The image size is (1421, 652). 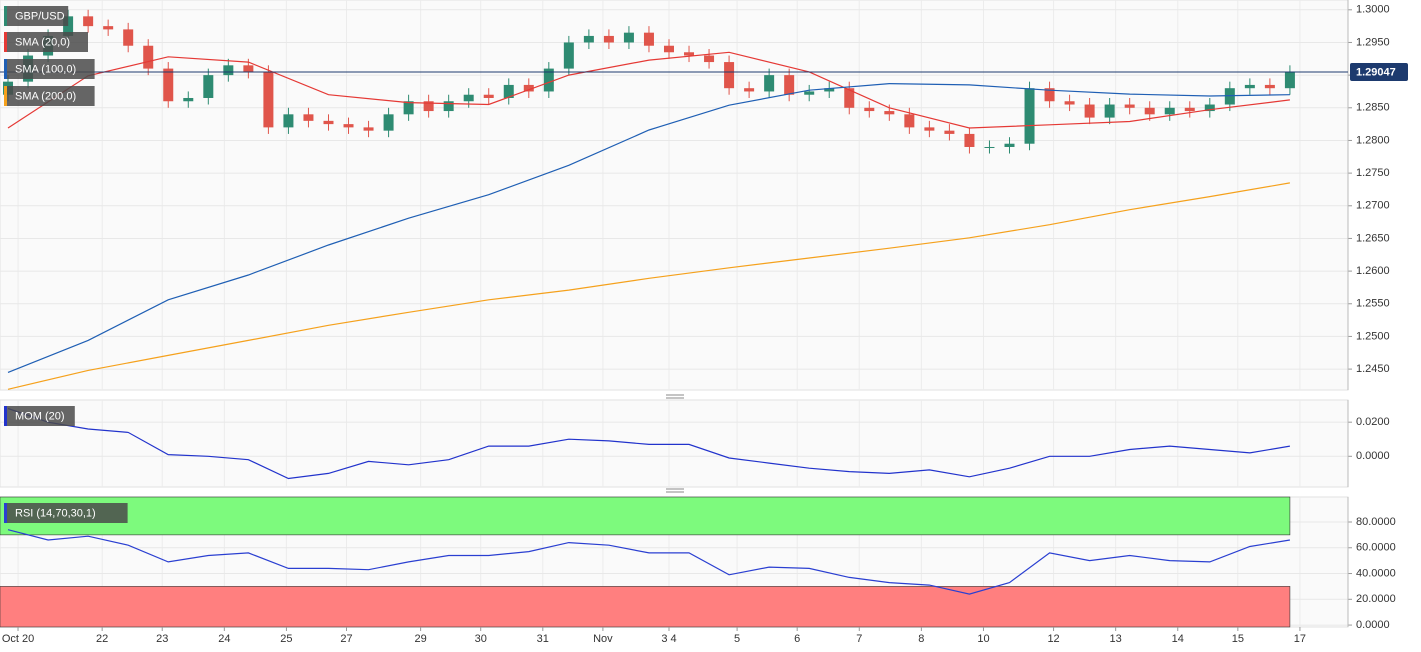 What do you see at coordinates (1373, 422) in the screenshot?
I see `y-tick-label: 0.0200` at bounding box center [1373, 422].